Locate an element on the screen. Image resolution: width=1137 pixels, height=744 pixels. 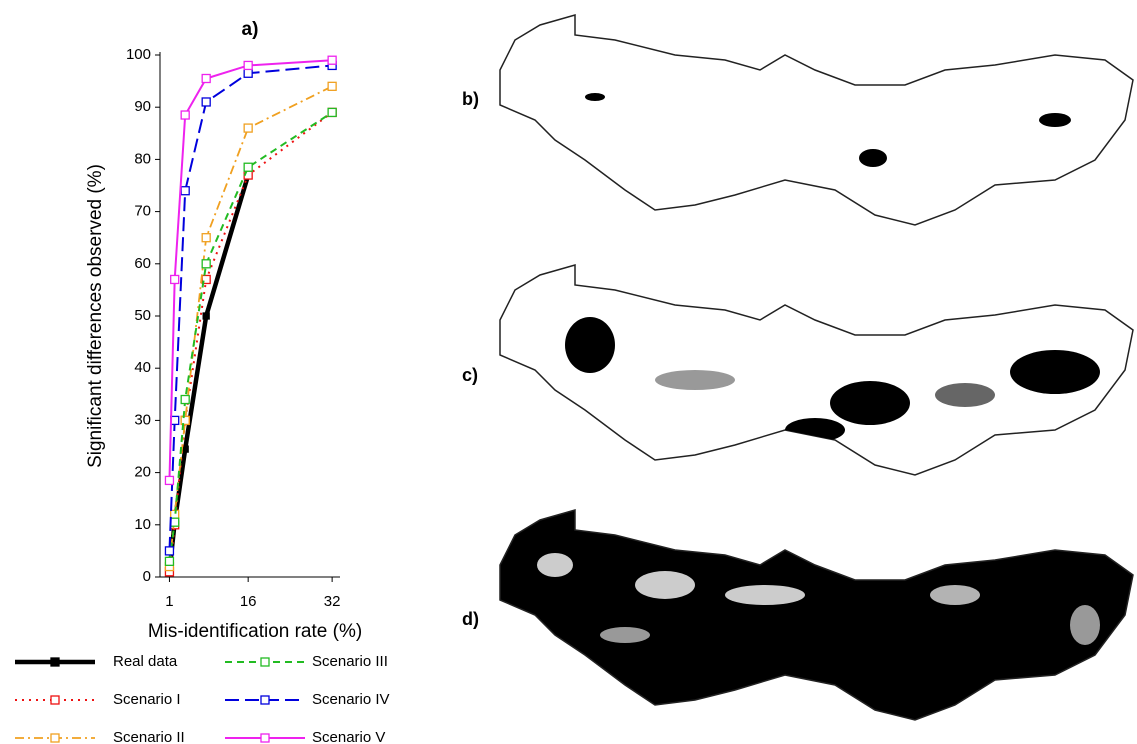
panel-label: c) is located at coordinates (470, 375).